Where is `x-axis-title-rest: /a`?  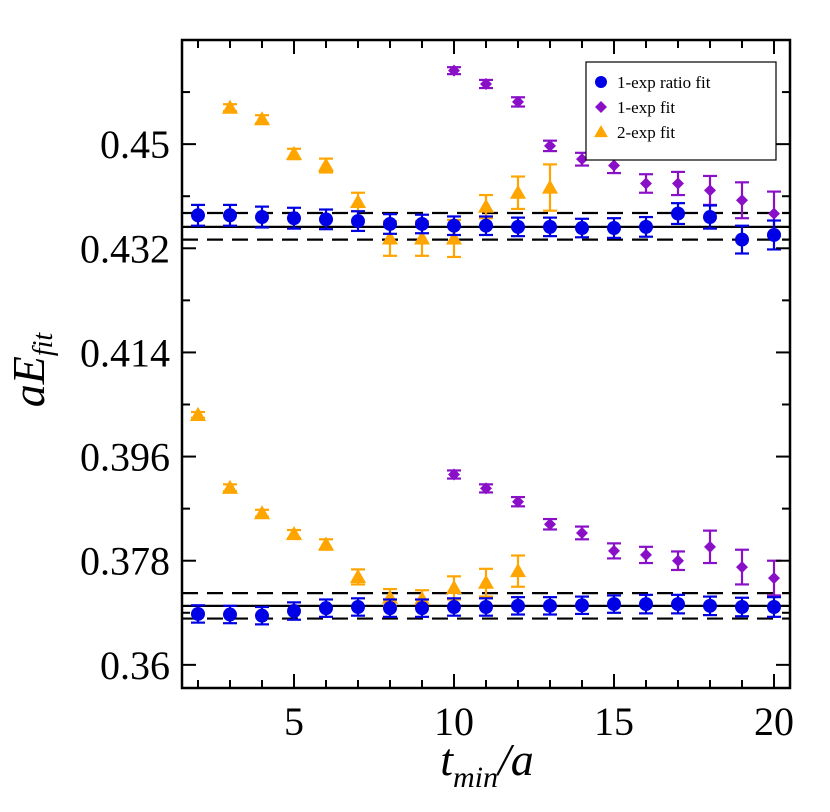 x-axis-title-rest: /a is located at coordinates (514, 759).